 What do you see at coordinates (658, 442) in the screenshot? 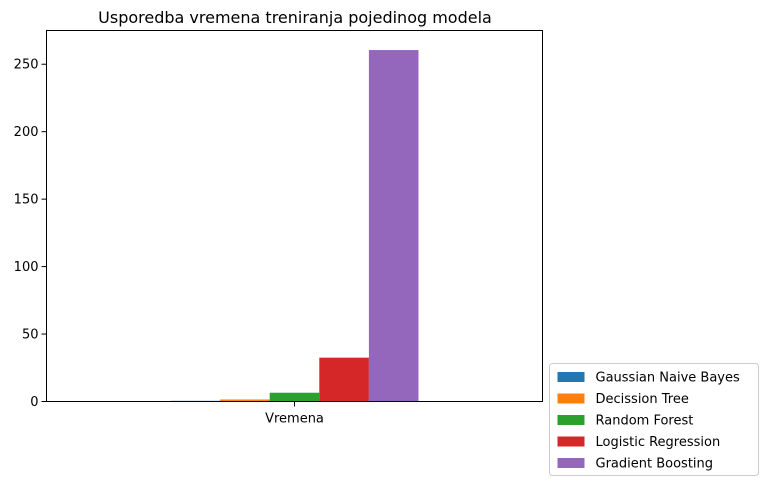
I see `legend-label: Logistic Regression` at bounding box center [658, 442].